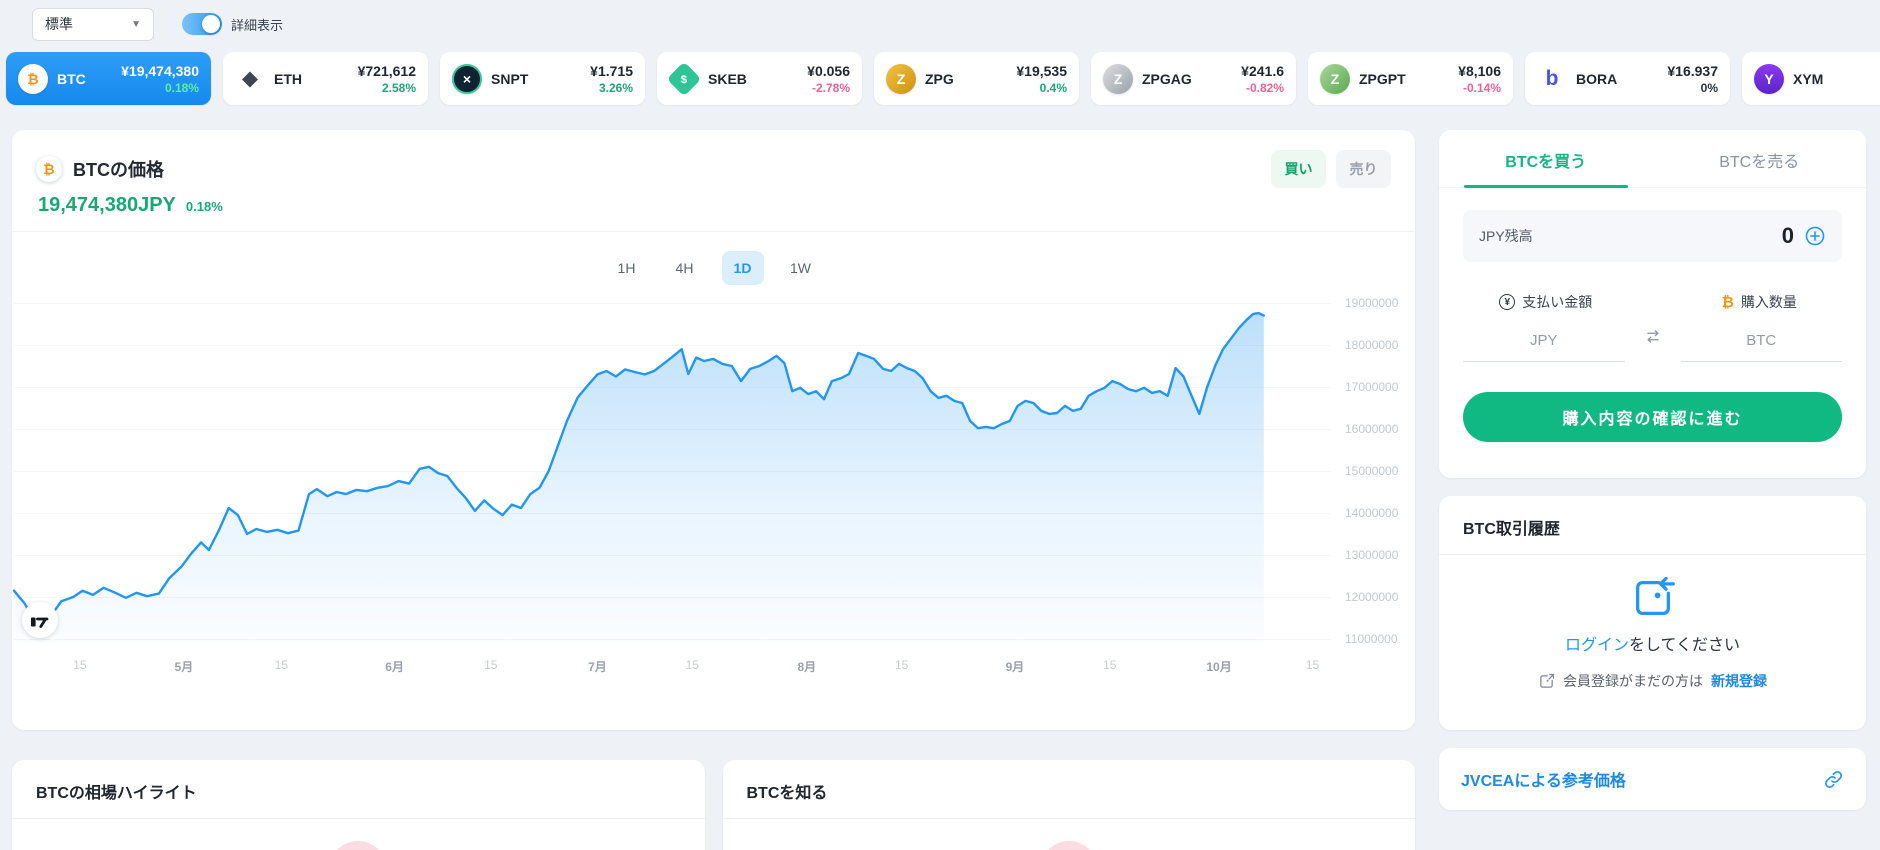 Image resolution: width=1880 pixels, height=850 pixels. Describe the element at coordinates (358, 789) in the screenshot. I see `market-highlight-title: BTCの相場ハイライト` at that location.